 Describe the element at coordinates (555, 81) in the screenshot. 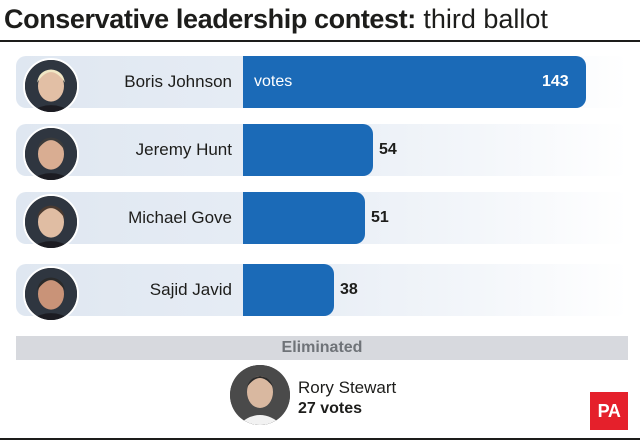

I see `vote-count-label: 143` at that location.